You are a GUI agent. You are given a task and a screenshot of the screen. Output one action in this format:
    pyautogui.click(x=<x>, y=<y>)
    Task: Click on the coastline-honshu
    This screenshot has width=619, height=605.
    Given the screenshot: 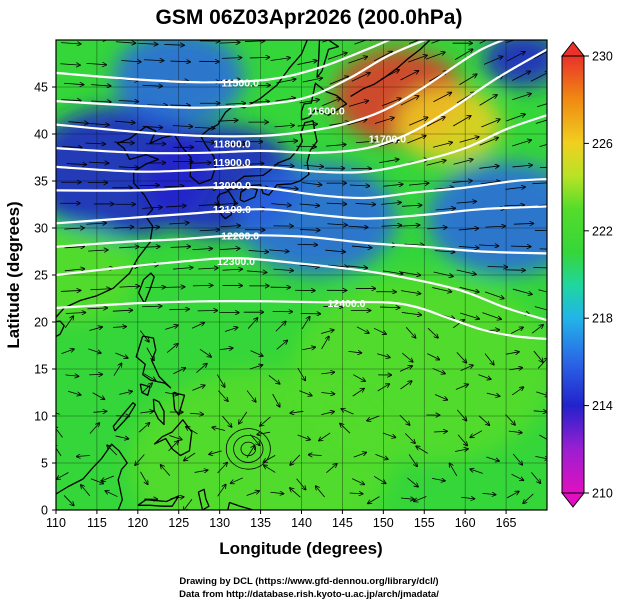 What is the action you would take?
    pyautogui.click(x=272, y=158)
    